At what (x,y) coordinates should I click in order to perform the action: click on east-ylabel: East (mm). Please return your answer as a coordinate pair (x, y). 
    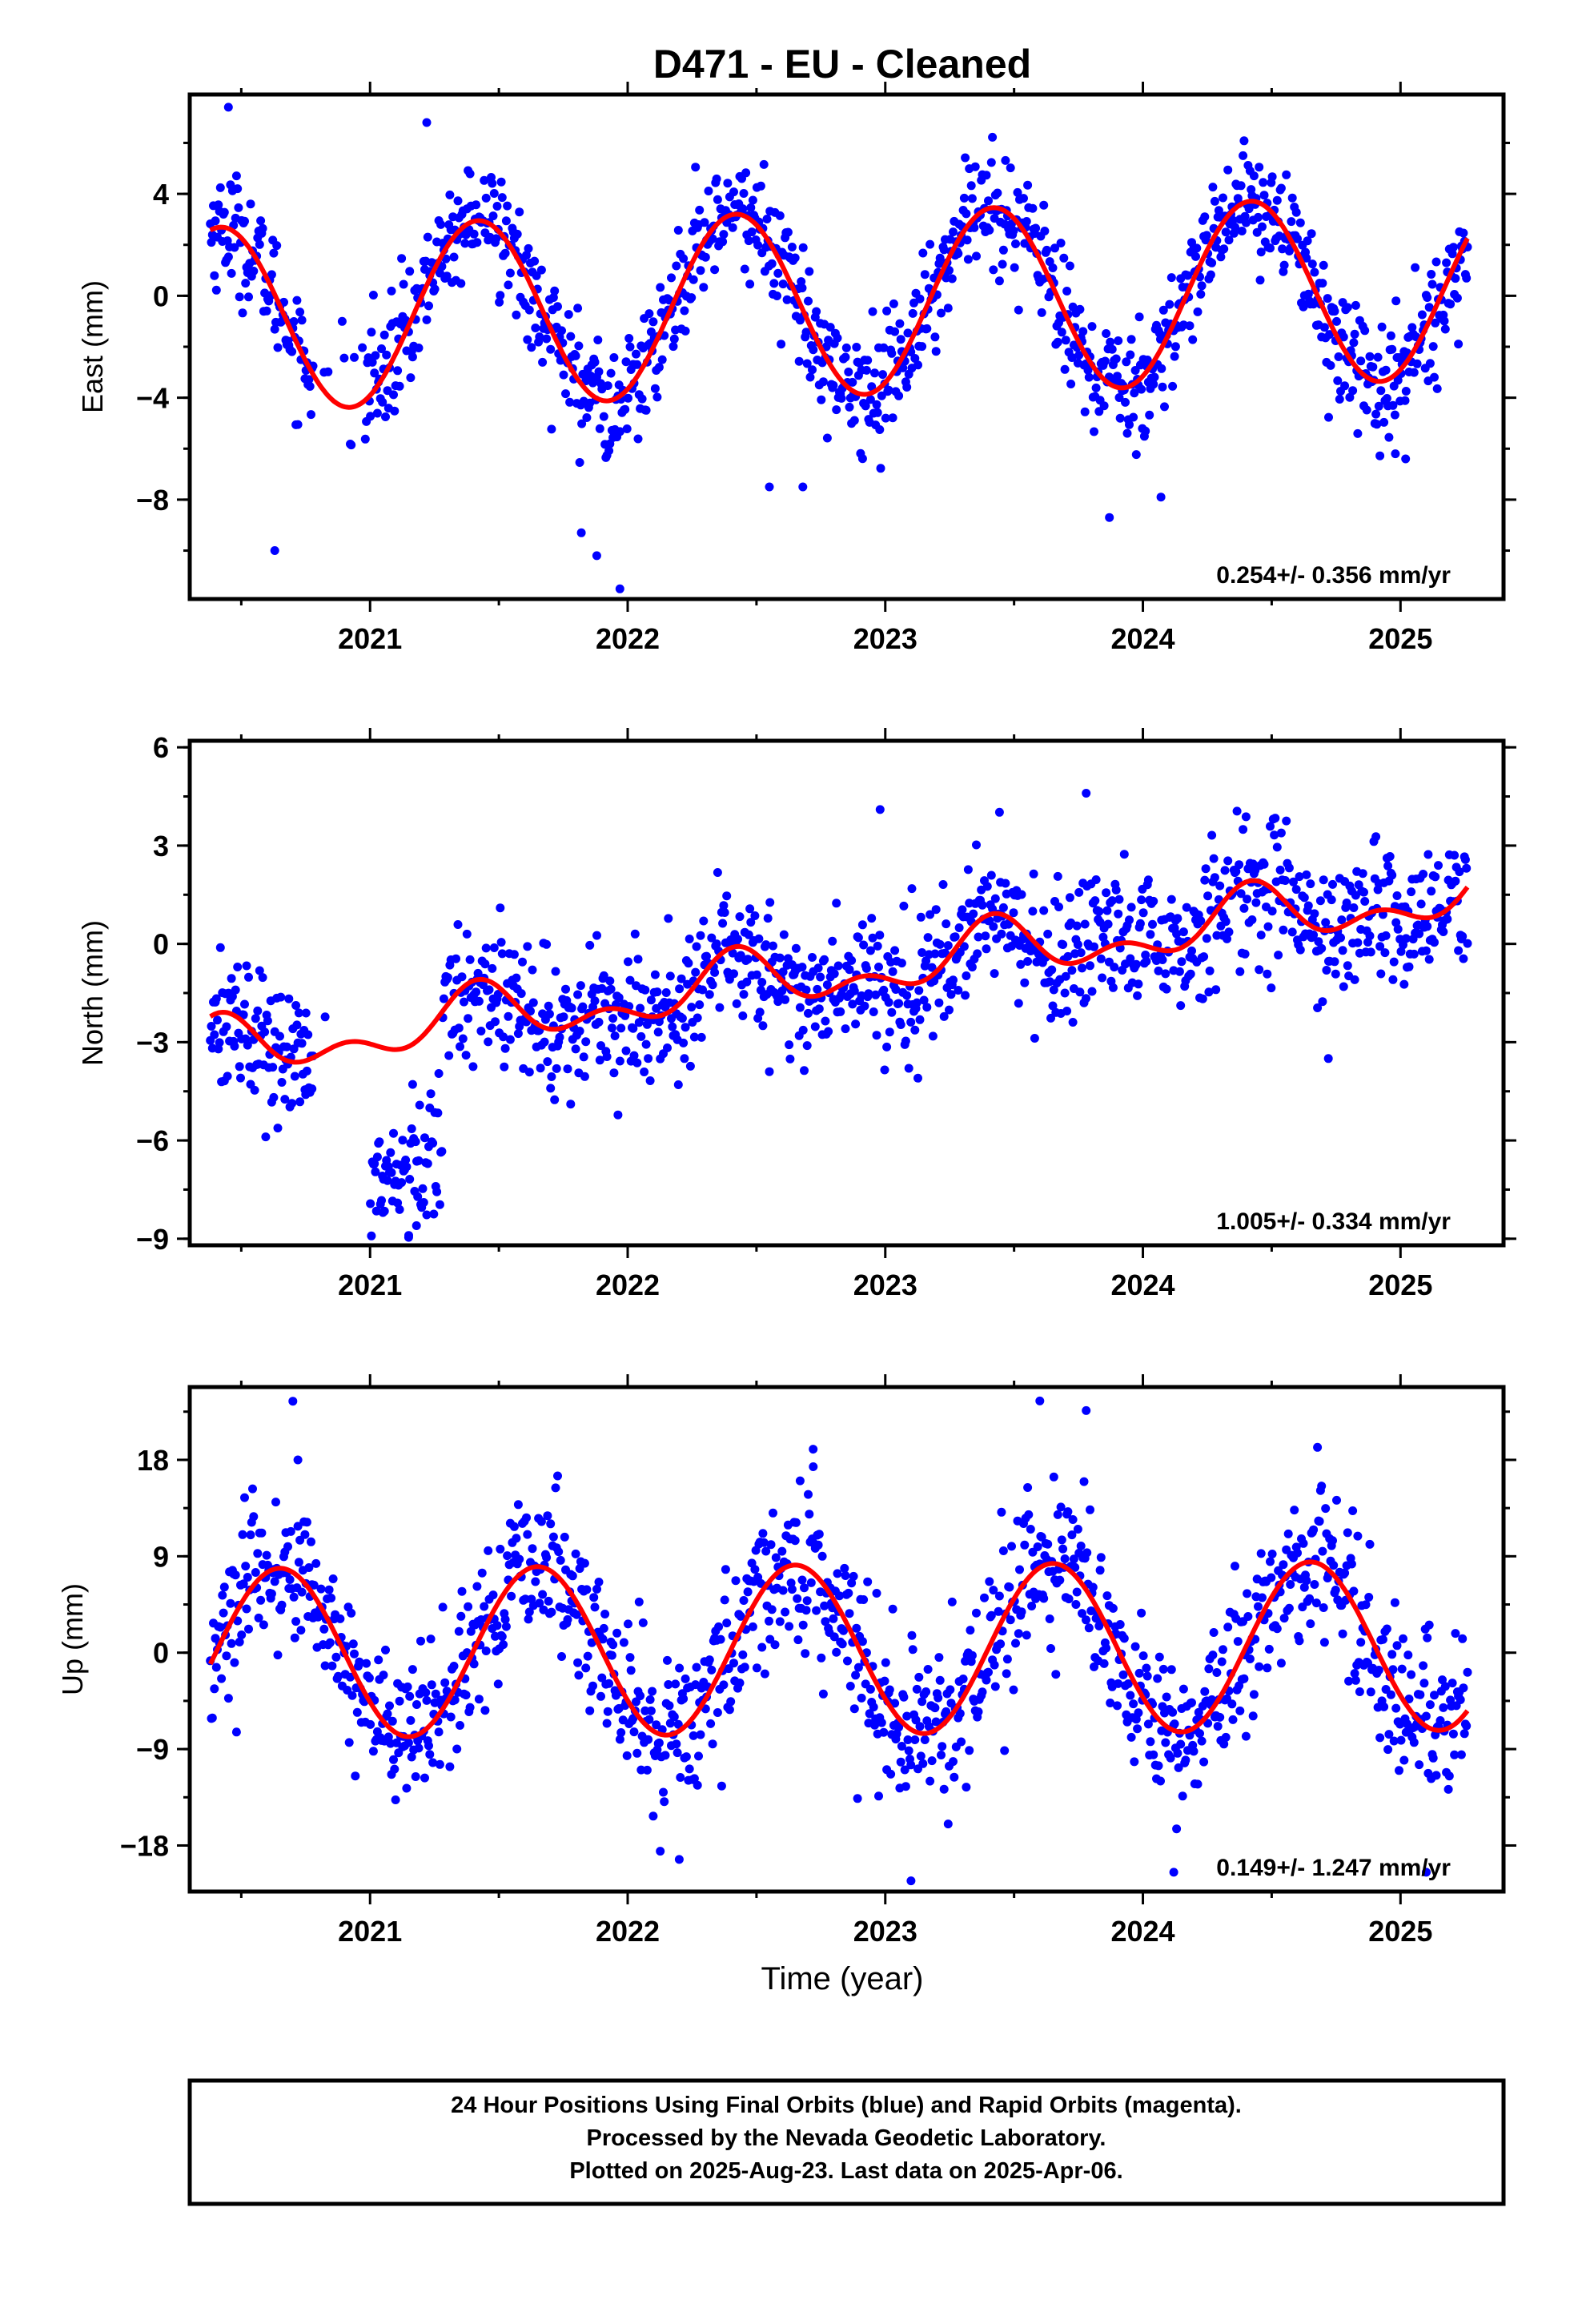
    Looking at the image, I should click on (92, 346).